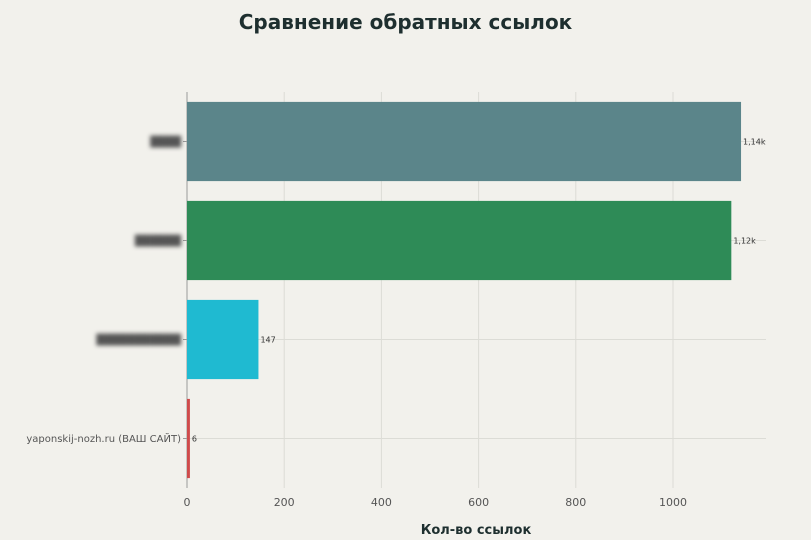 The image size is (811, 540). Describe the element at coordinates (478, 502) in the screenshot. I see `x-tick-label: 600` at that location.